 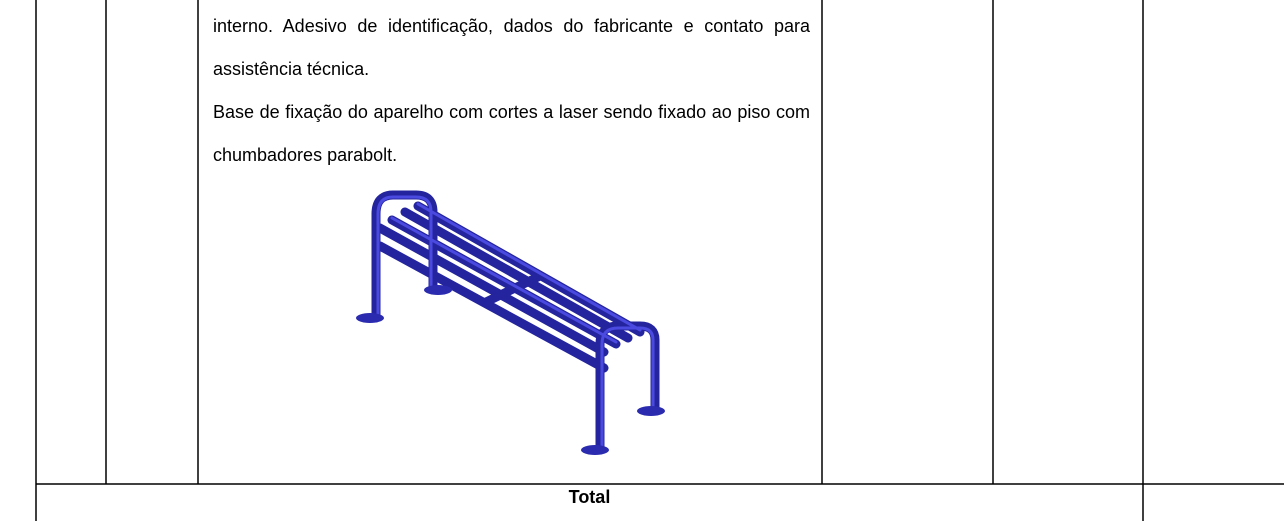 I want to click on total-label: Total, so click(x=589, y=497).